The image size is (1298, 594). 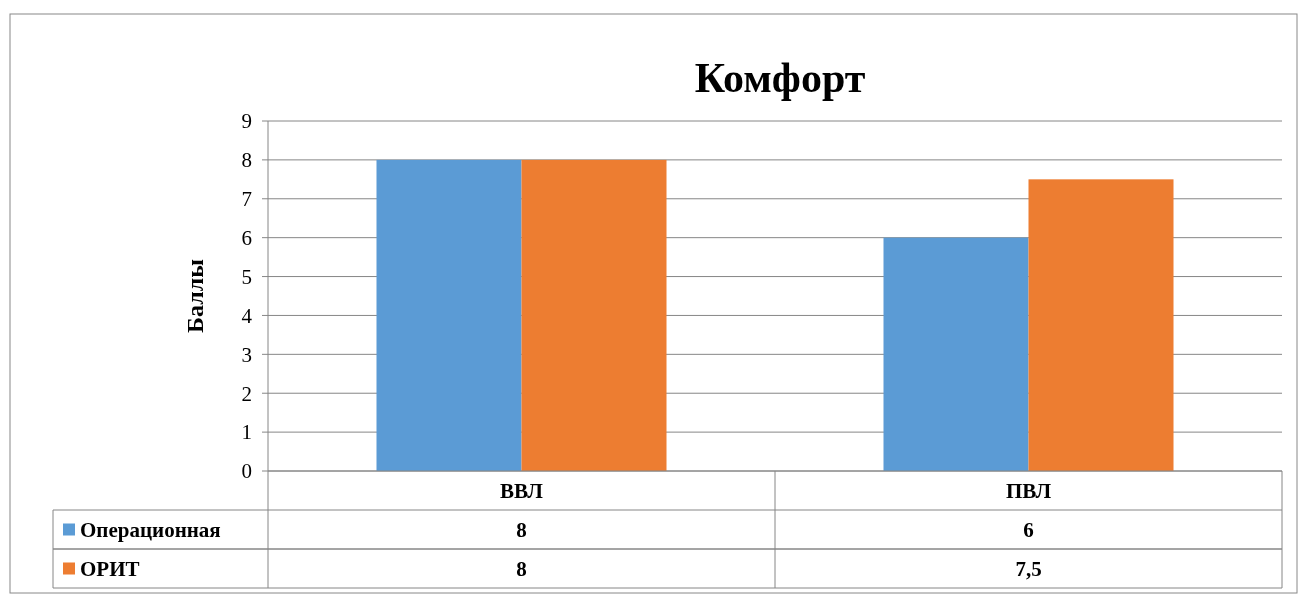 I want to click on y-tick-label: 0, so click(x=246, y=471).